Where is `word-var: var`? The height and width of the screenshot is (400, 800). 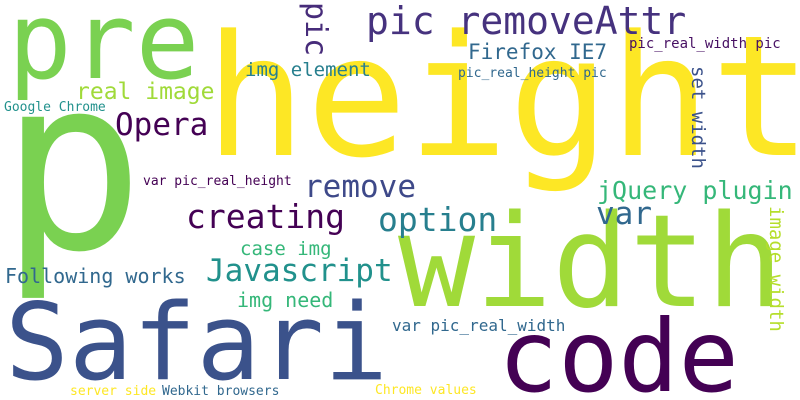 word-var: var is located at coordinates (624, 214).